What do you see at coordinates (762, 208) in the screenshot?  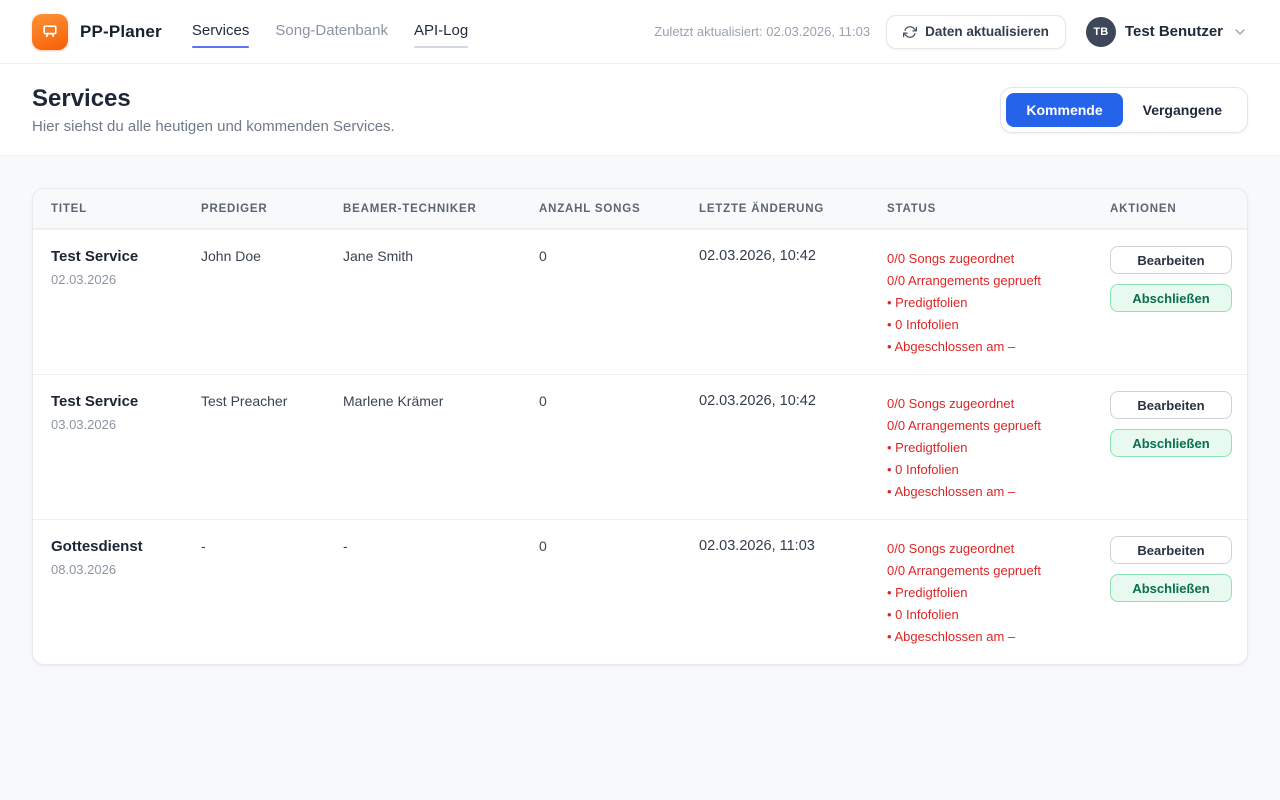 I see `column-header-letzte-aenderung: Letzte Änderung` at bounding box center [762, 208].